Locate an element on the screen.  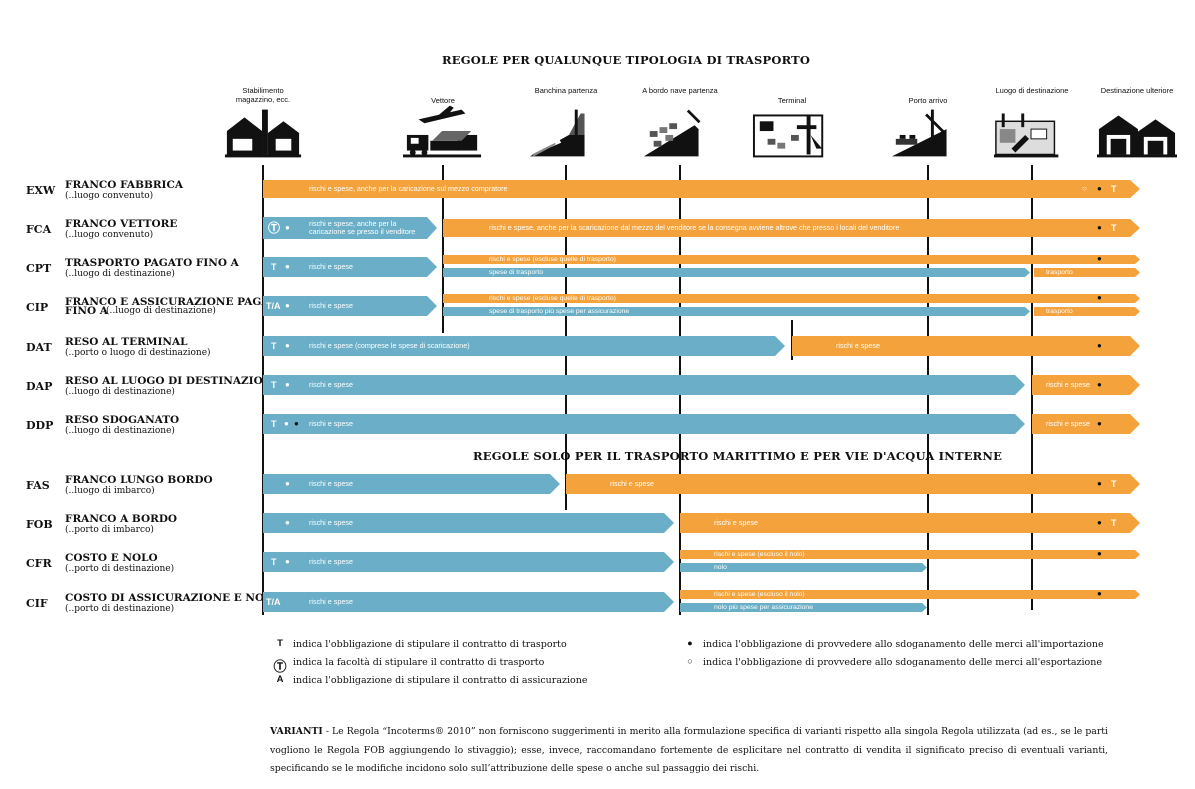
rule-name: FRANCO FABBRICA is located at coordinates (124, 185).